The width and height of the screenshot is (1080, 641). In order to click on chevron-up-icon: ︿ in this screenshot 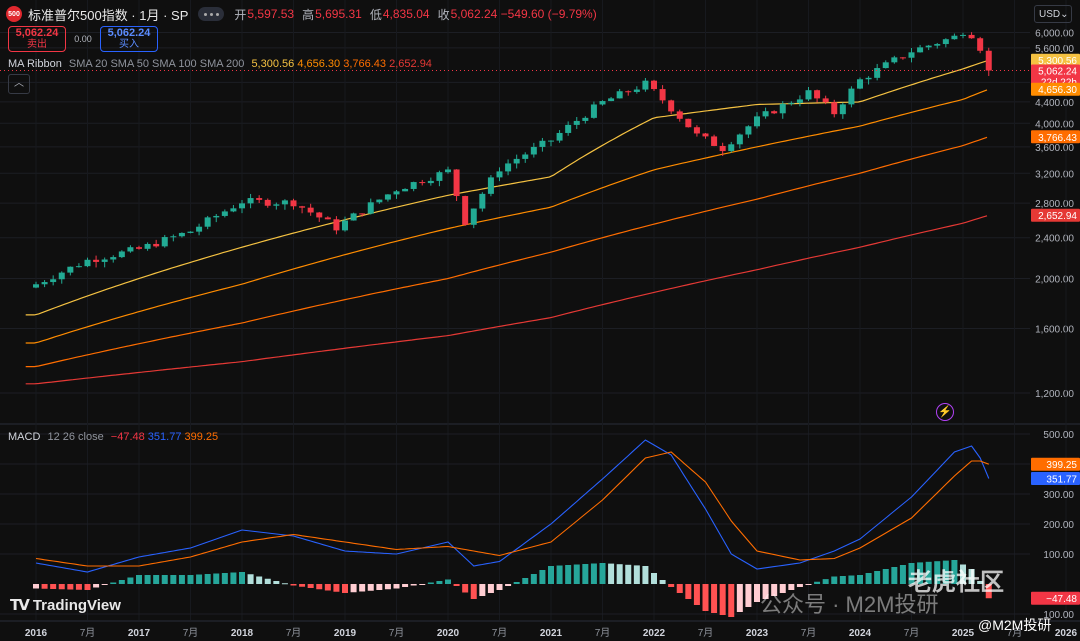, I will do `click(19, 84)`.